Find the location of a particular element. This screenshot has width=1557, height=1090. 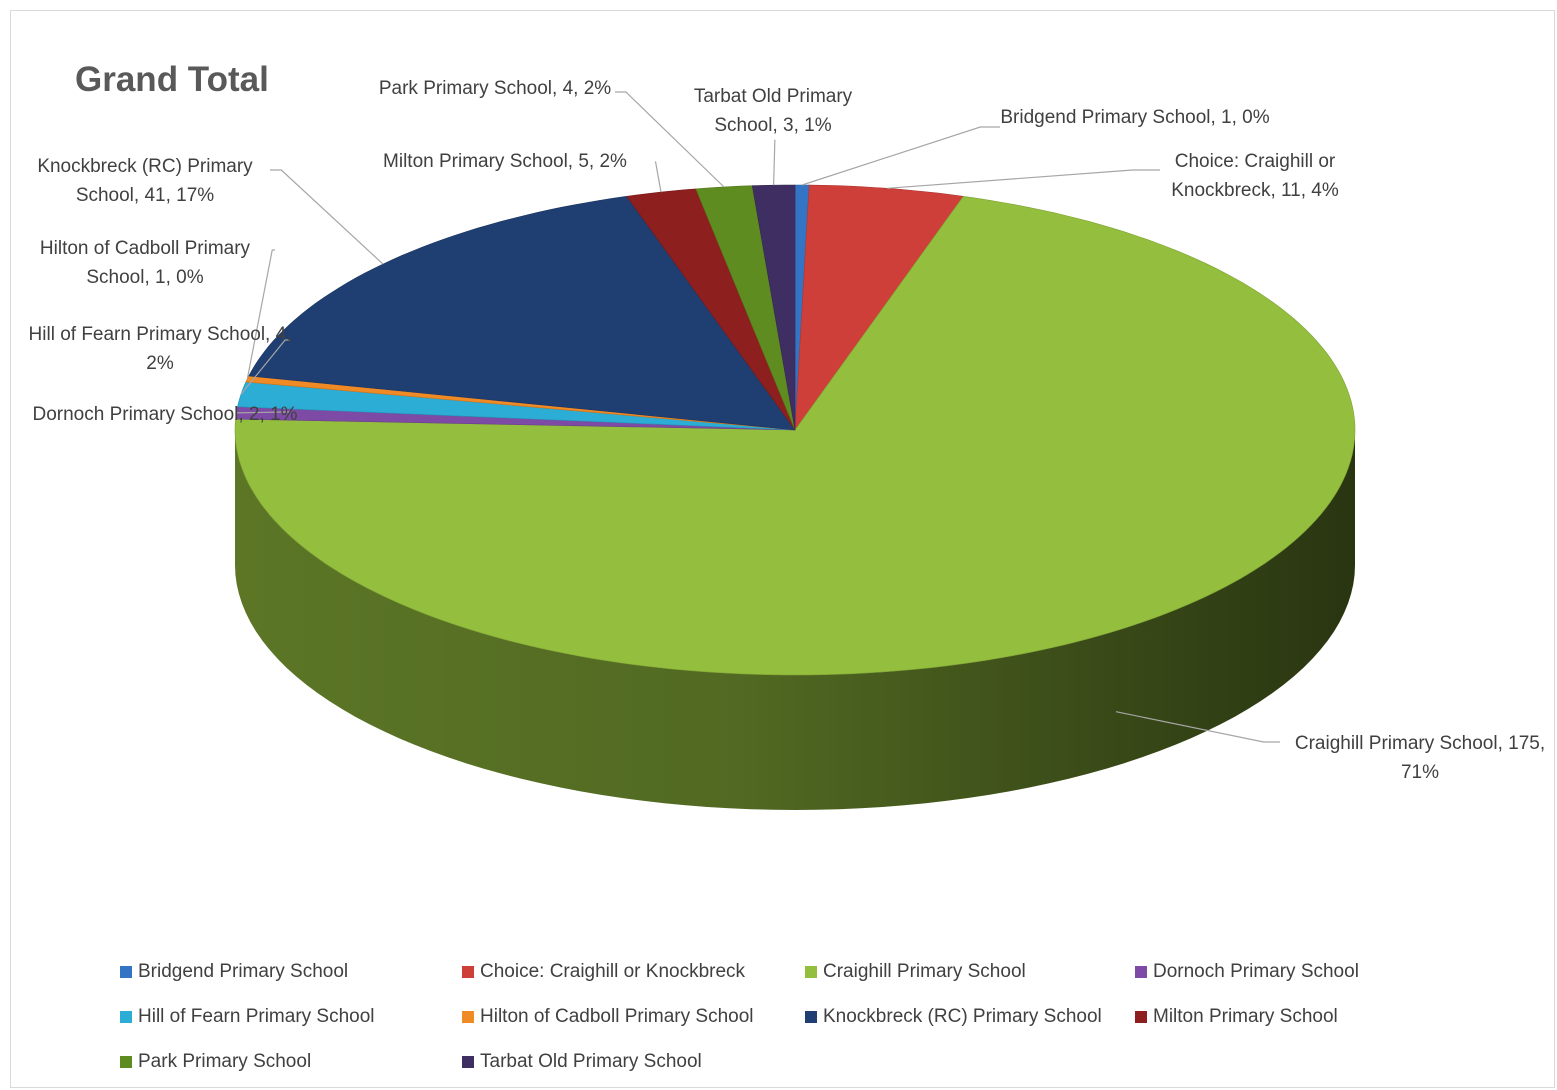

legend-item: Milton Primary School is located at coordinates (1236, 1017).